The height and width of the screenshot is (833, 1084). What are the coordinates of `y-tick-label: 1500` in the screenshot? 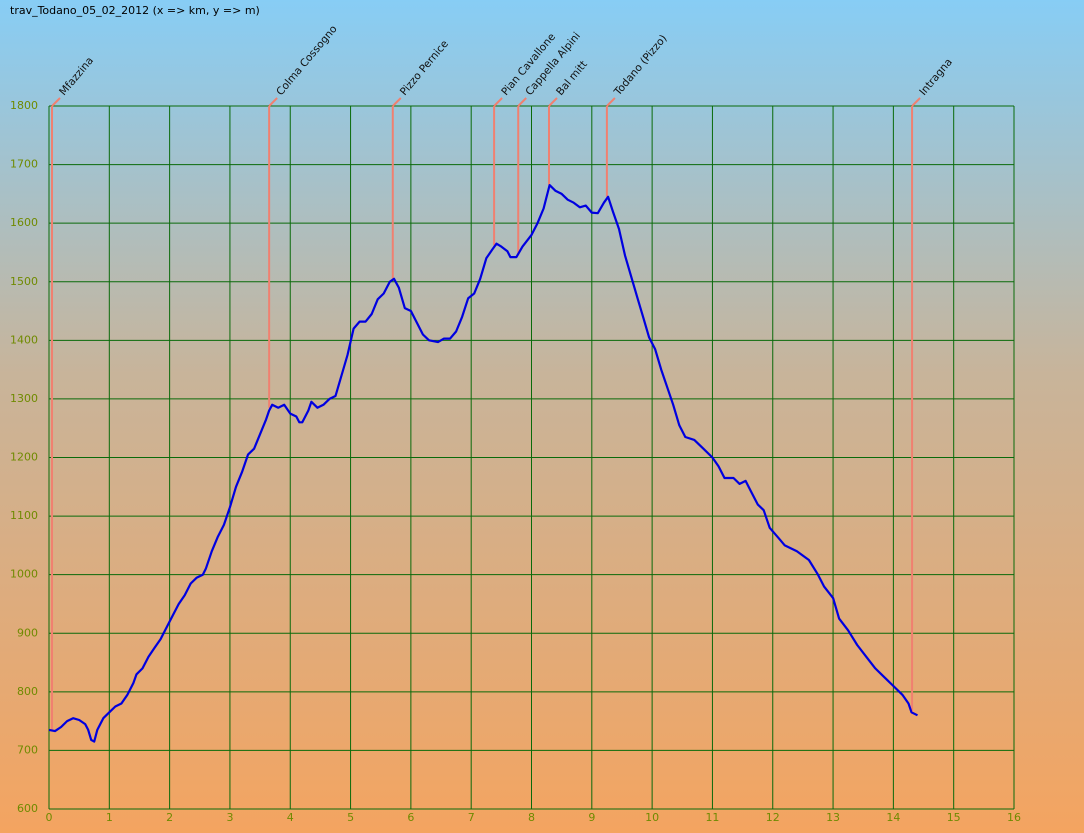 It's located at (24, 281).